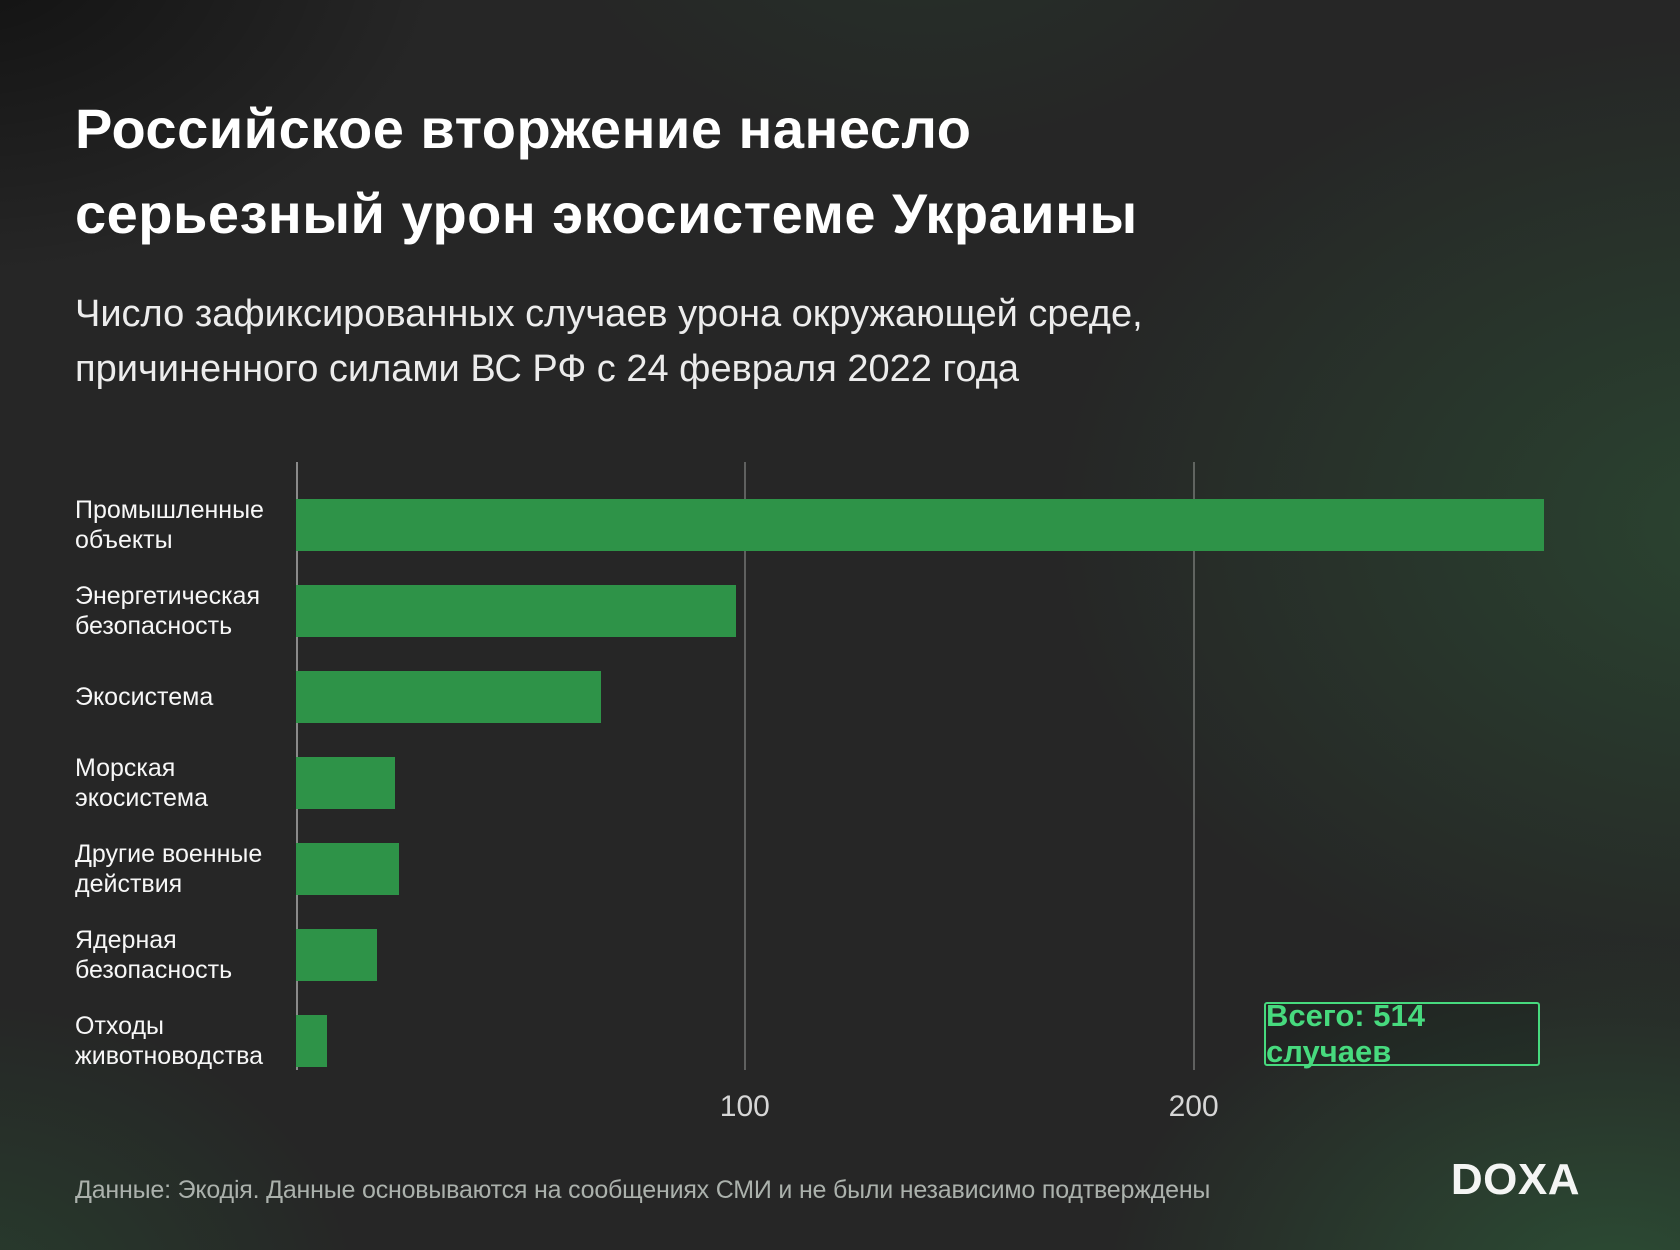 The width and height of the screenshot is (1680, 1250). What do you see at coordinates (154, 955) in the screenshot?
I see `category-label: Ядерная безопасность` at bounding box center [154, 955].